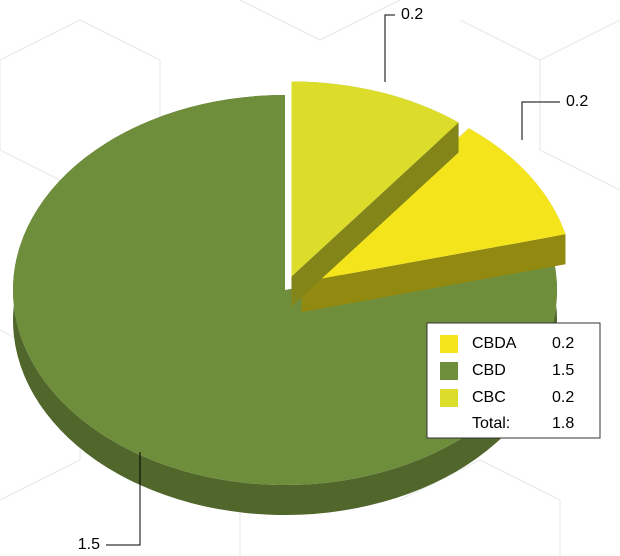 The width and height of the screenshot is (620, 556). Describe the element at coordinates (489, 370) in the screenshot. I see `legend-label: CBD` at that location.